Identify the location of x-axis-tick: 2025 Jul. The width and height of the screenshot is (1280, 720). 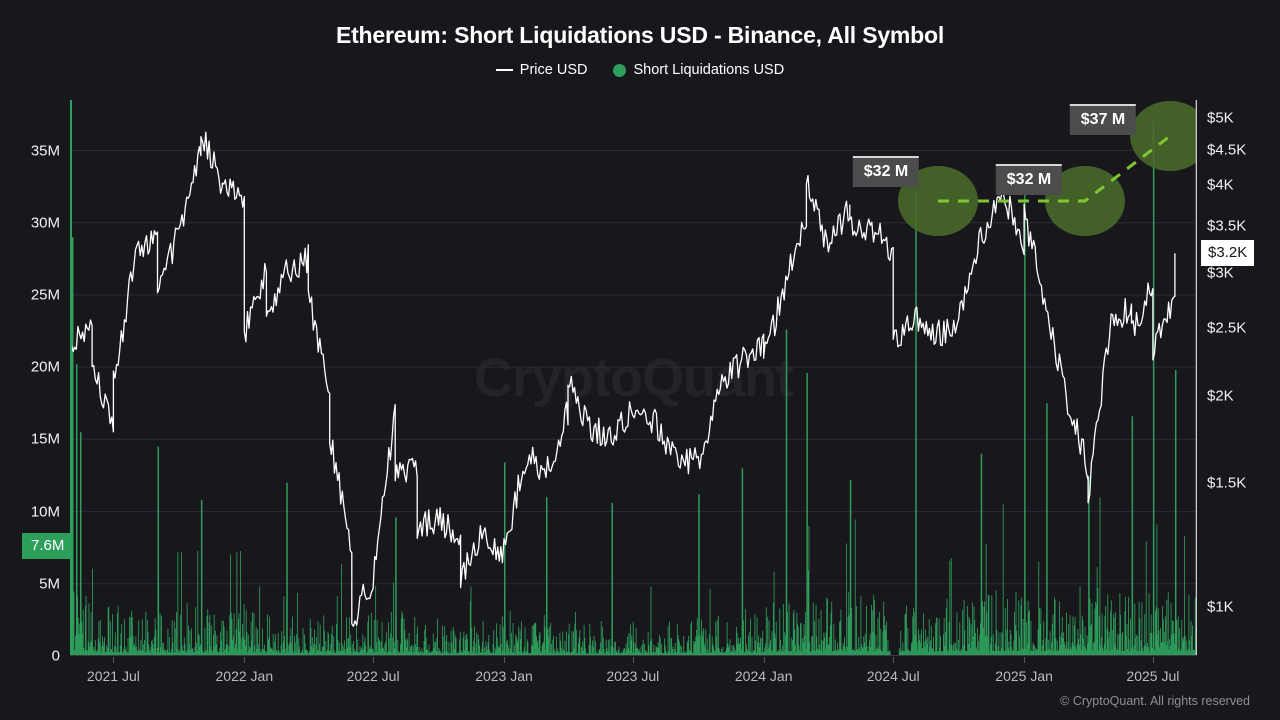
(1153, 676).